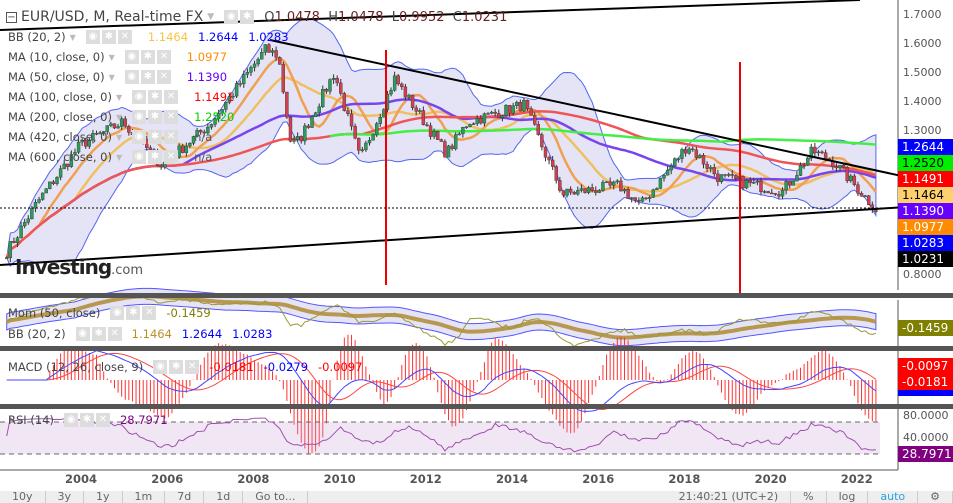 The image size is (953, 503). Describe the element at coordinates (112, 17) in the screenshot. I see `symbol-title: EUR/USD, M, Real-time FX` at that location.